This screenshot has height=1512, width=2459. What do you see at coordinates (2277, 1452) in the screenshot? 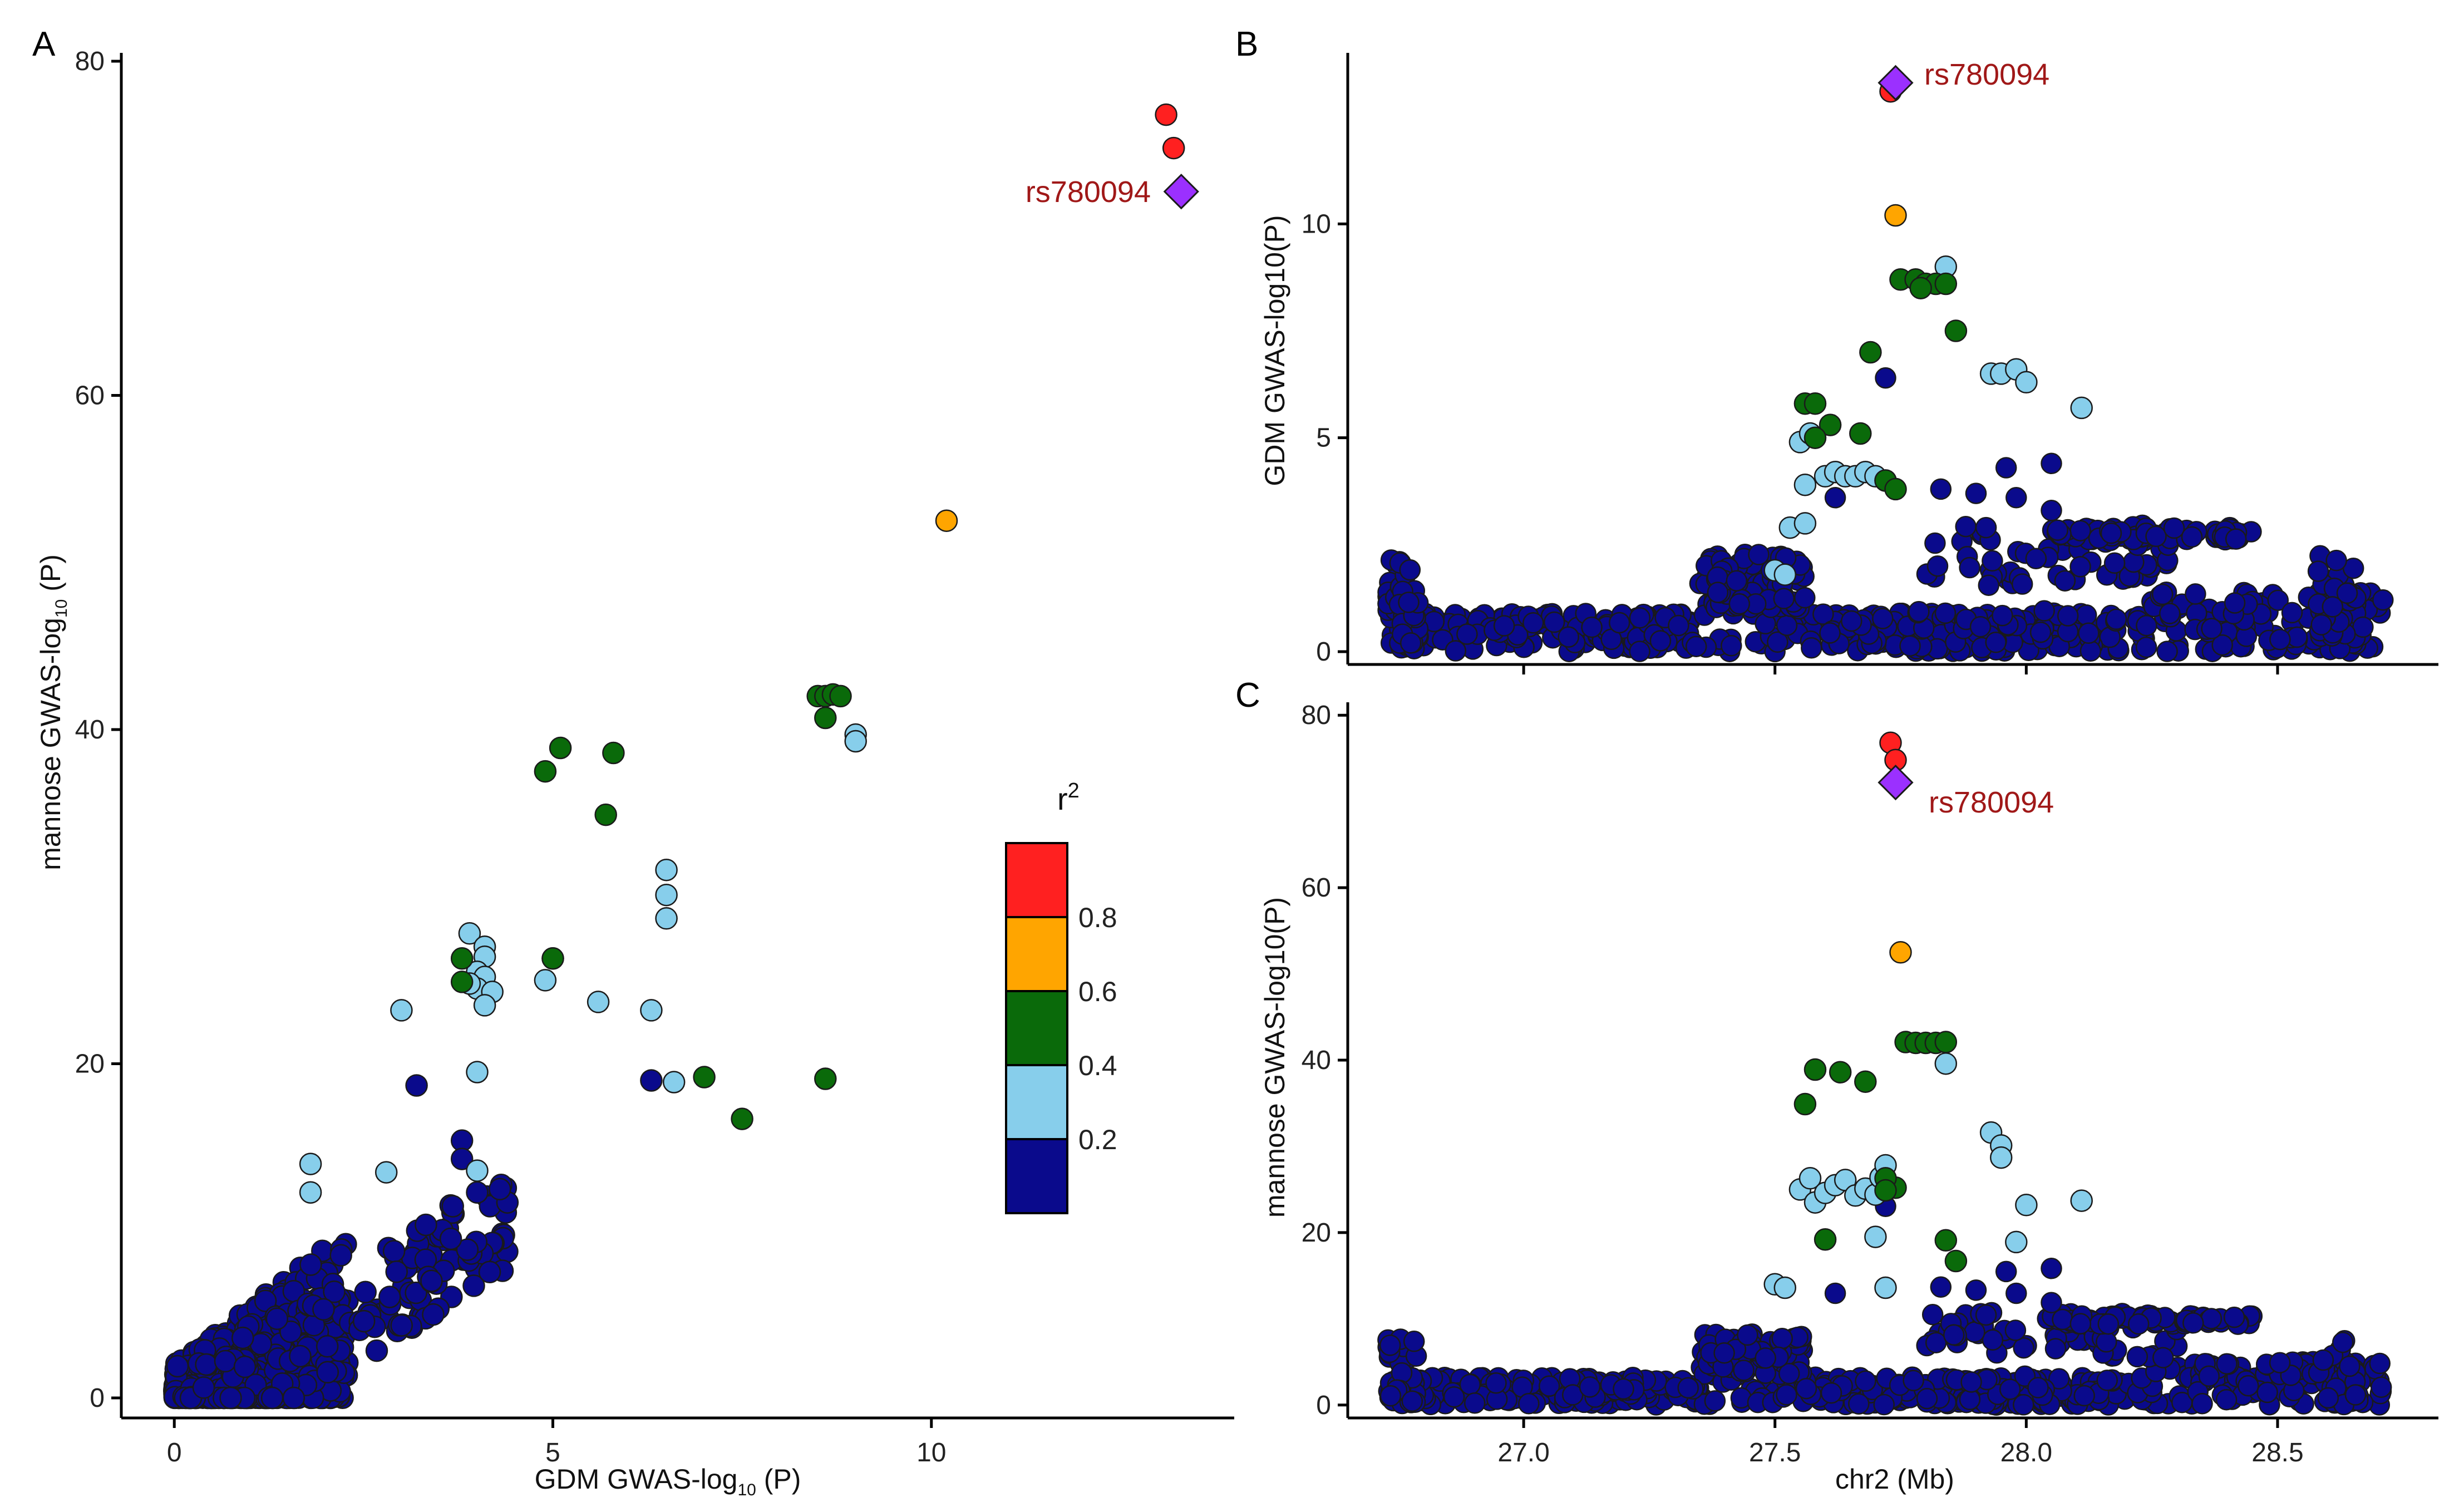
I see `panel-c-x-tick-label: 28.5` at bounding box center [2277, 1452].